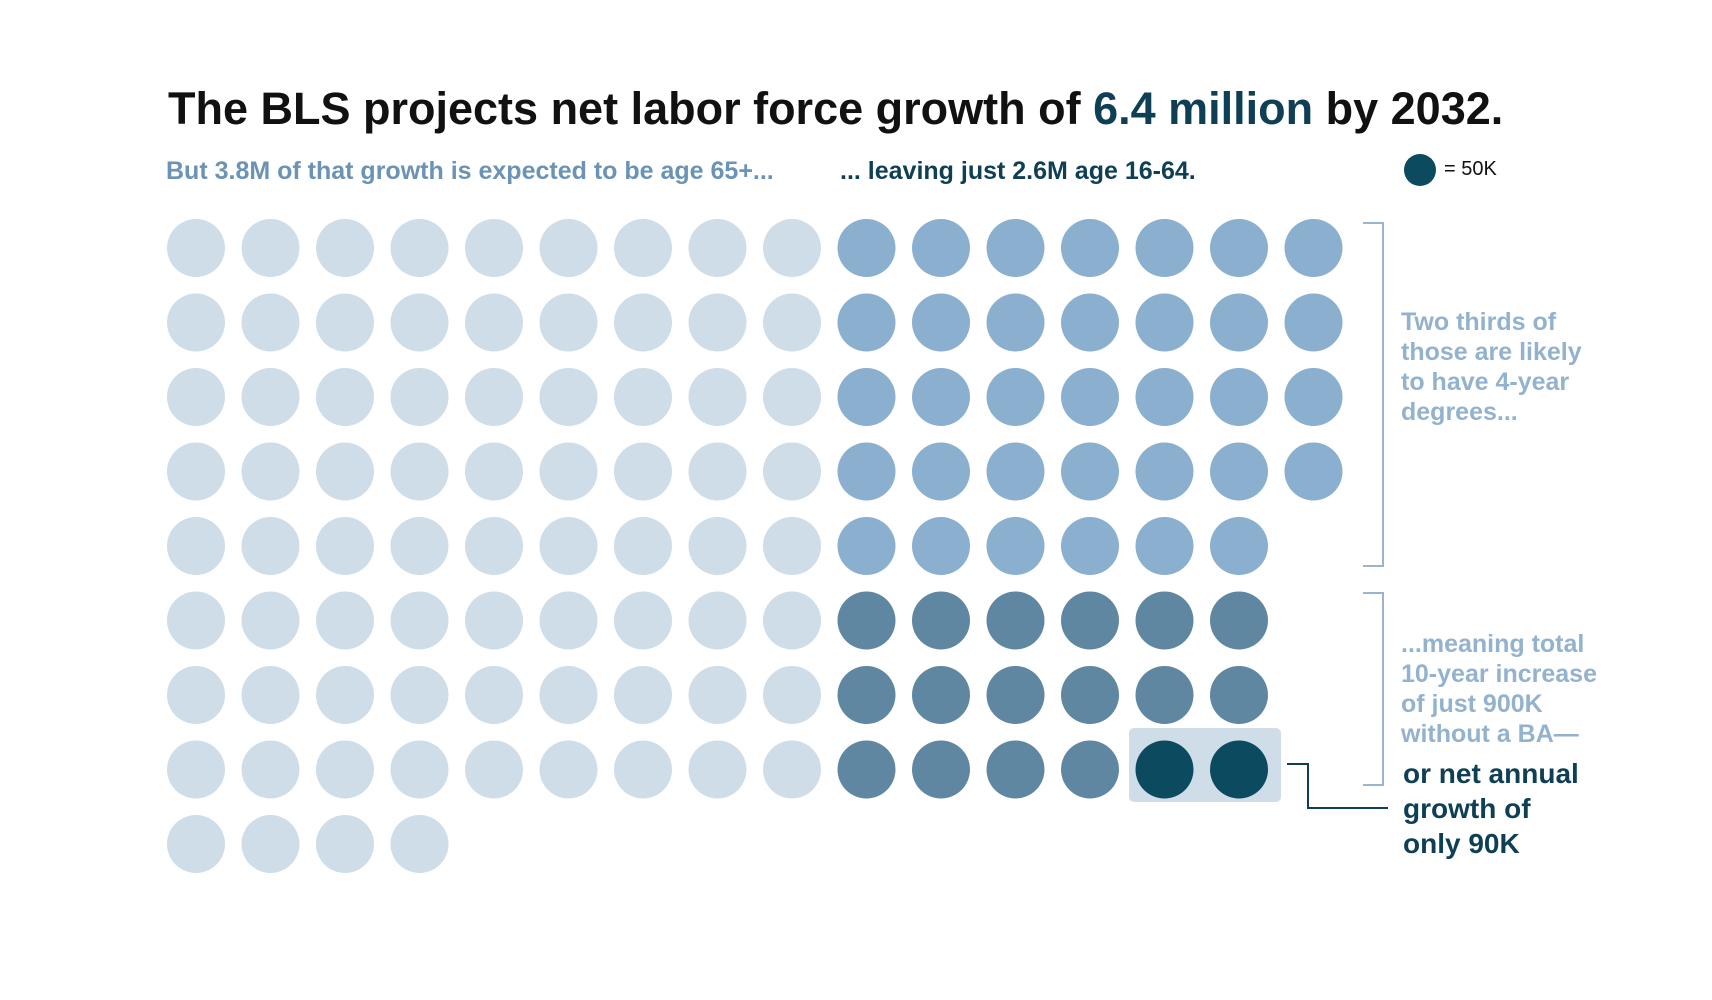 Image resolution: width=1712 pixels, height=1000 pixels. Describe the element at coordinates (1373, 394) in the screenshot. I see `degree-bracket` at that location.